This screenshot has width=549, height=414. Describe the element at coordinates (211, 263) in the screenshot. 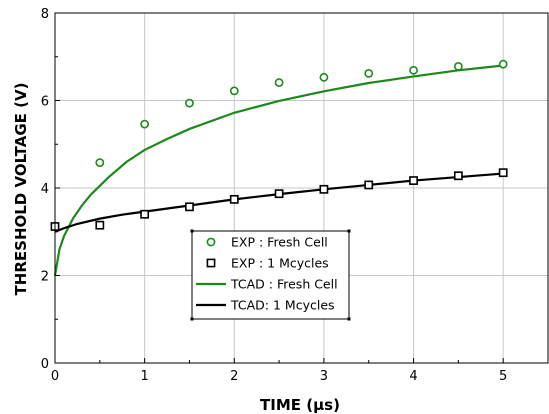

I see `legend-marker-square` at that location.